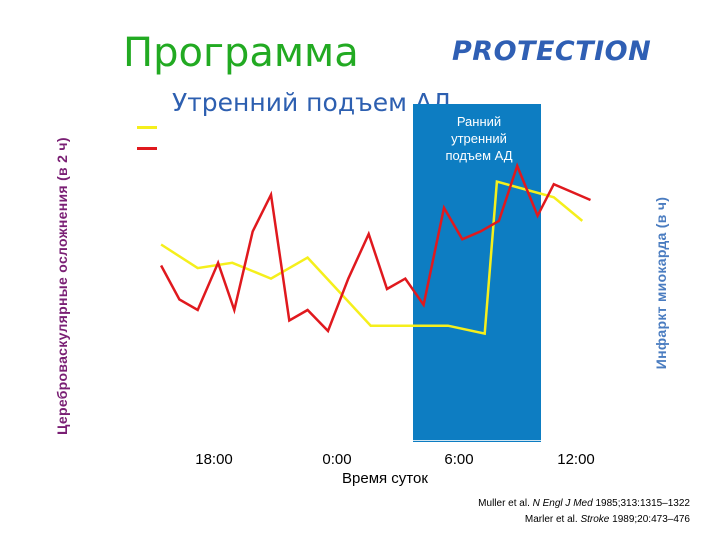 Image resolution: width=720 pixels, height=540 pixels. I want to click on reference-2: Marler et al. Stroke 1989;20:473–476, so click(607, 519).